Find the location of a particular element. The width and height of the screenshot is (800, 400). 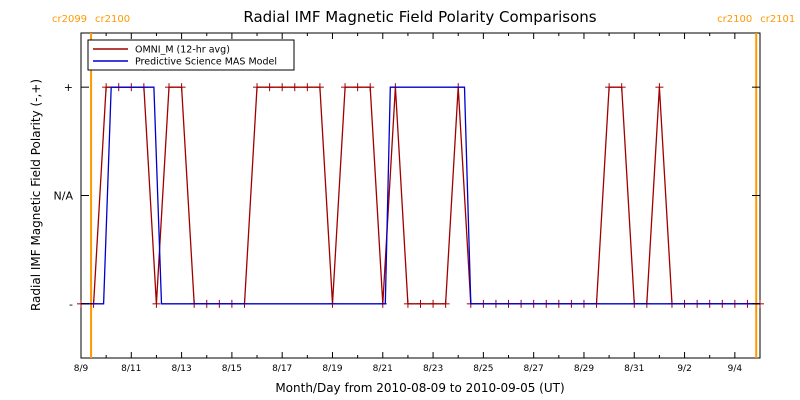

y-tick-label: - is located at coordinates (71, 304).